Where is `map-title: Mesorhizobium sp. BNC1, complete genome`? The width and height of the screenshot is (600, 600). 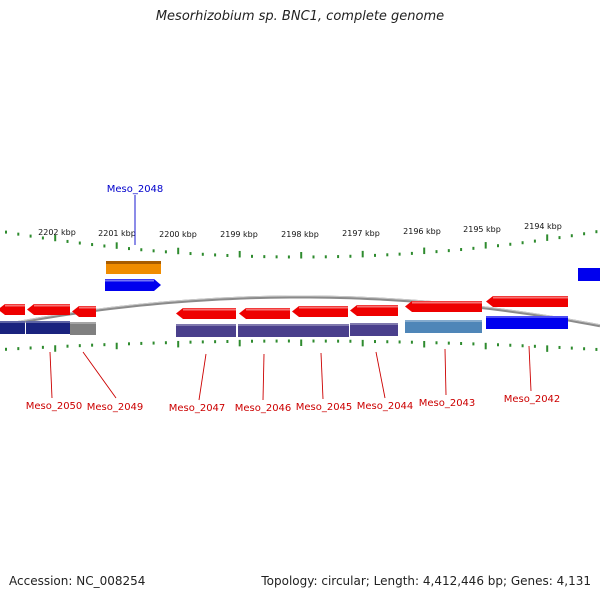 map-title: Mesorhizobium sp. BNC1, complete genome is located at coordinates (300, 16).